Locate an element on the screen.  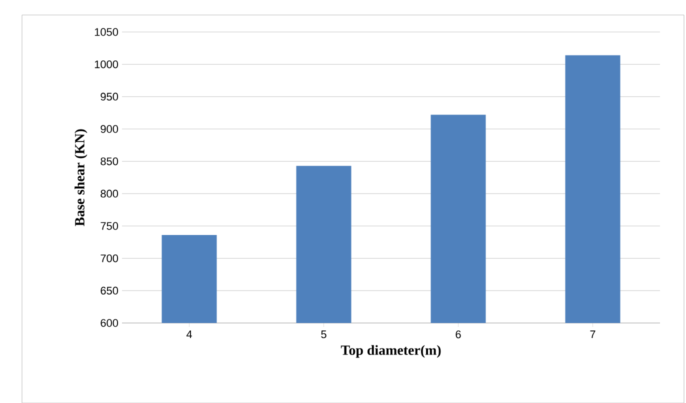
x-tick-label: 6 is located at coordinates (458, 334).